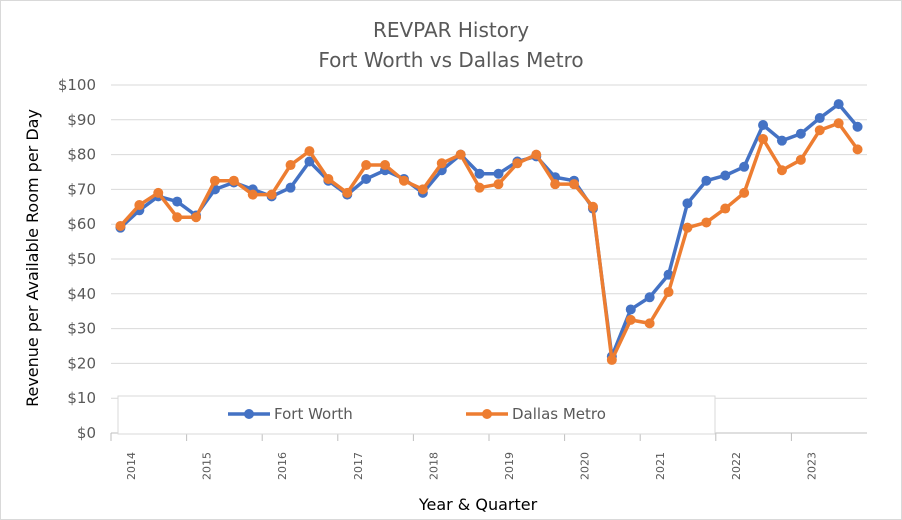 This screenshot has width=902, height=520. What do you see at coordinates (81, 189) in the screenshot?
I see `y-tick-label: $70` at bounding box center [81, 189].